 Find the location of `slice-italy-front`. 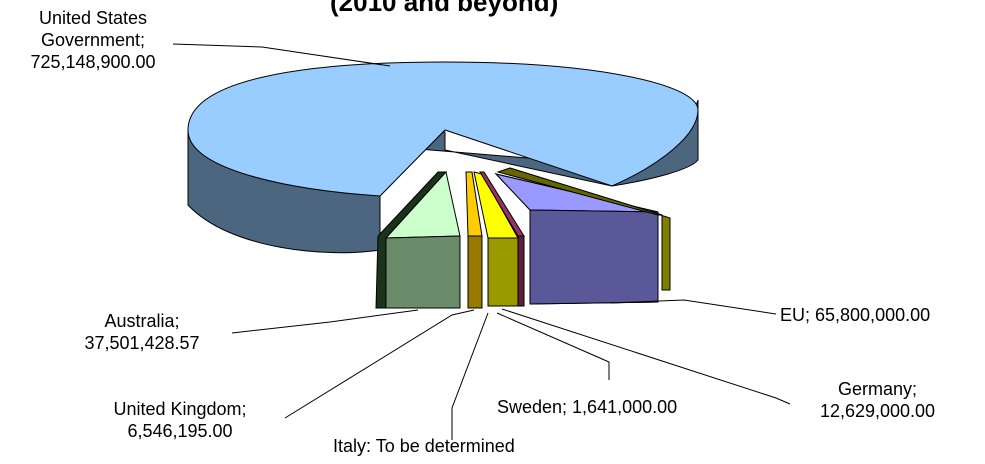

slice-italy-front is located at coordinates (521, 271).